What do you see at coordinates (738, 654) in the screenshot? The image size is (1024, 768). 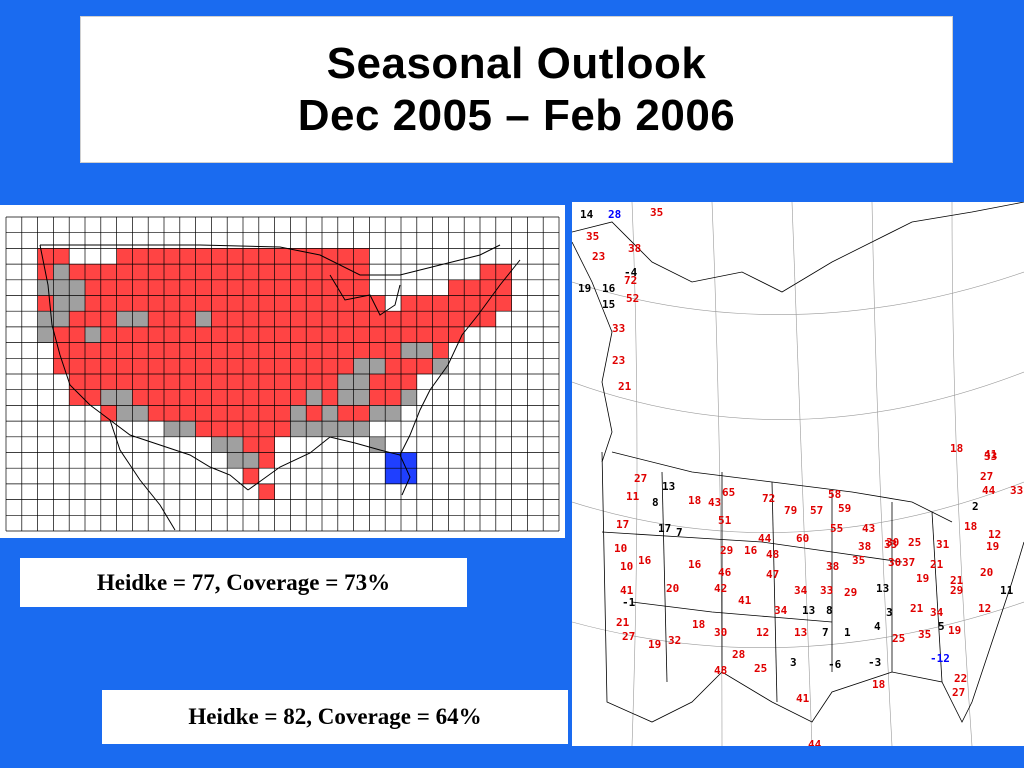 I see `station-value-label: 28` at bounding box center [738, 654].